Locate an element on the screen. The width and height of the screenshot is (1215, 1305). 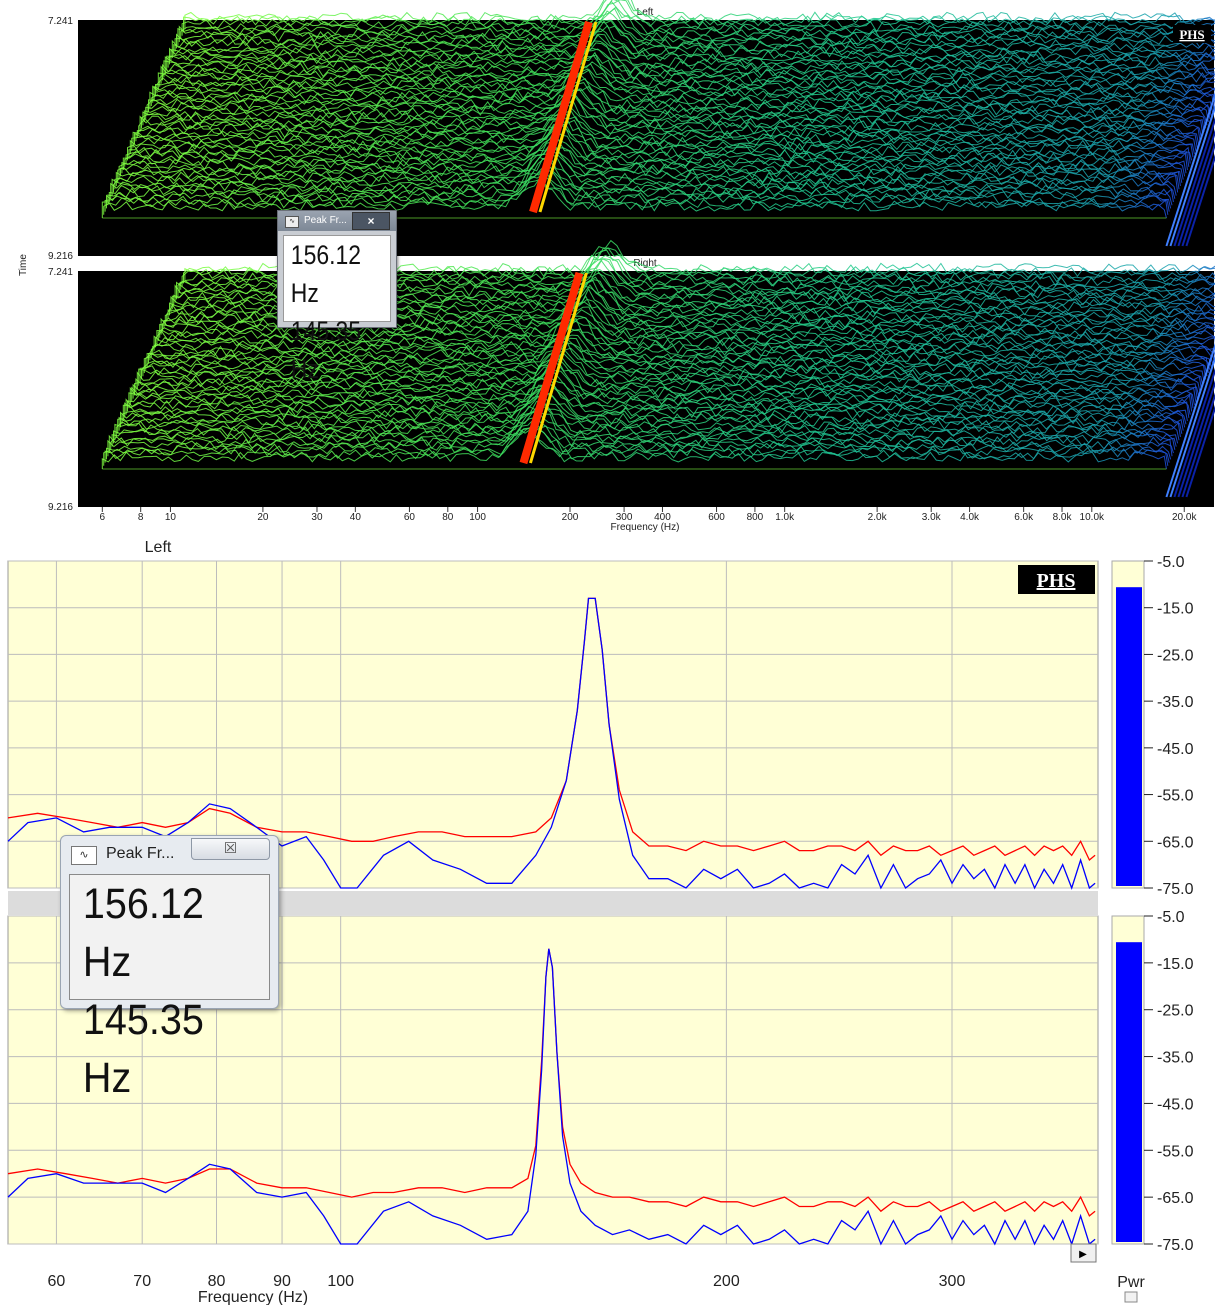
waterfall-tick-label: 200 is located at coordinates (570, 517).